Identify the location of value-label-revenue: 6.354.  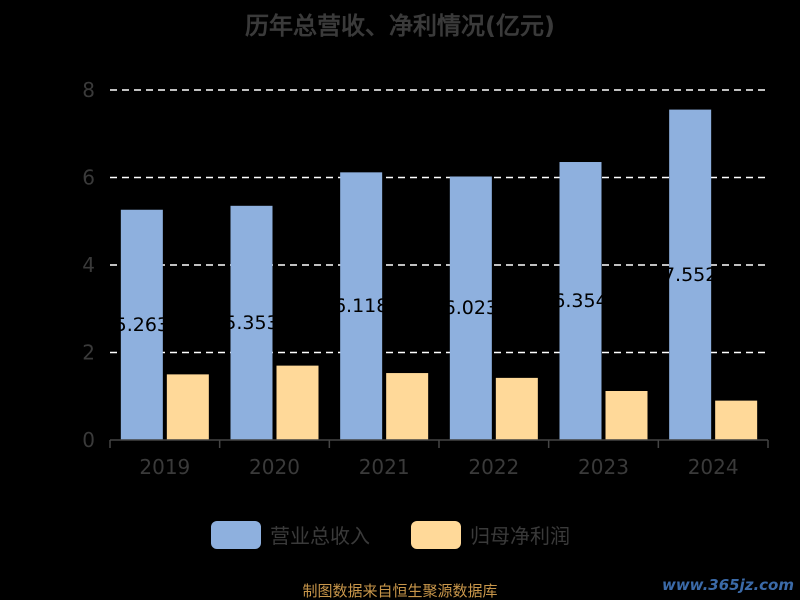
(580, 301).